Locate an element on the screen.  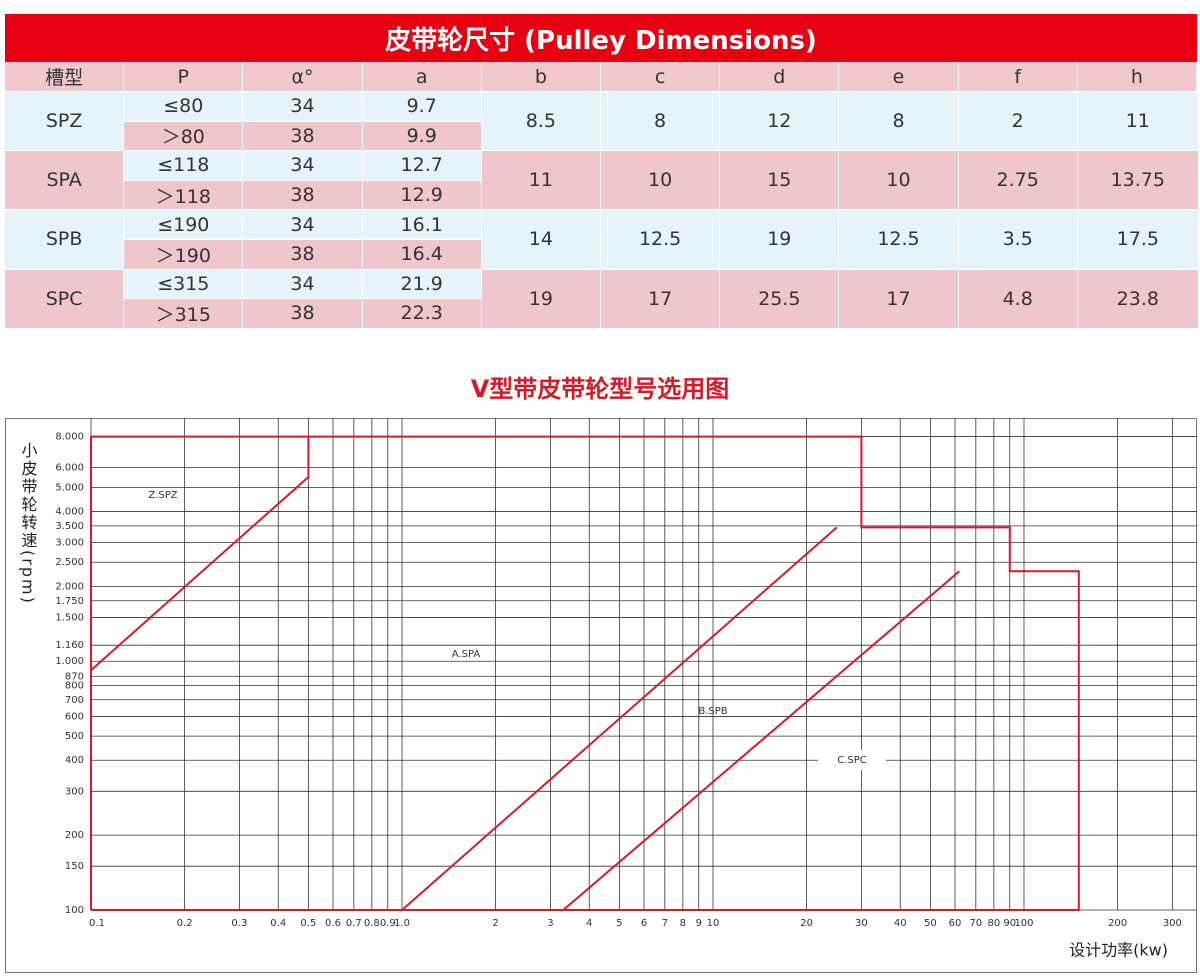
y-tick-label: 1.000 is located at coordinates (69, 661).